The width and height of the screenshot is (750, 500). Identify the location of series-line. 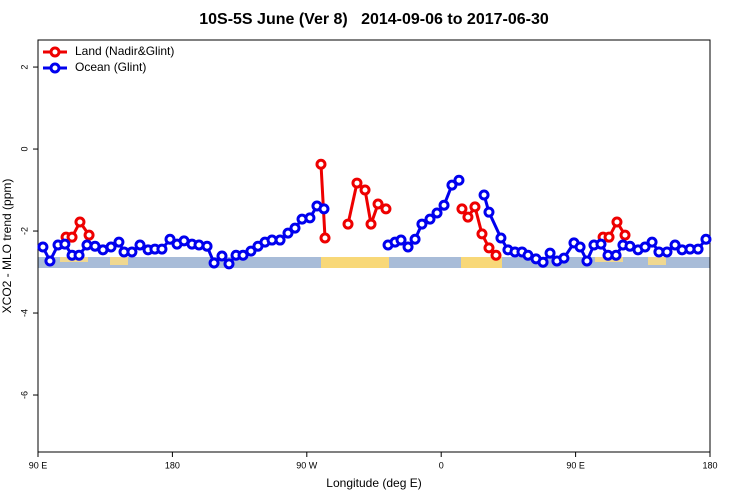
(346, 210).